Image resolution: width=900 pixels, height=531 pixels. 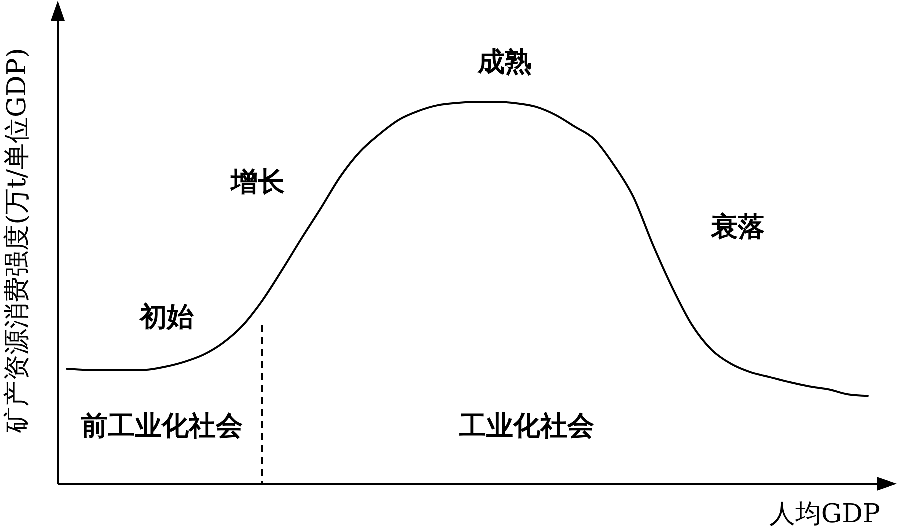 What do you see at coordinates (257, 182) in the screenshot?
I see `annotation: 增长` at bounding box center [257, 182].